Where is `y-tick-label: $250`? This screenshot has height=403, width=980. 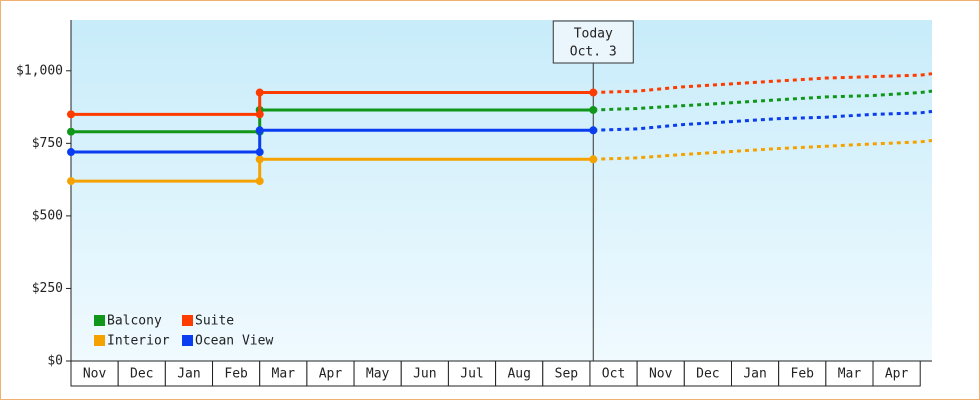
y-tick-label: $250 is located at coordinates (47, 288).